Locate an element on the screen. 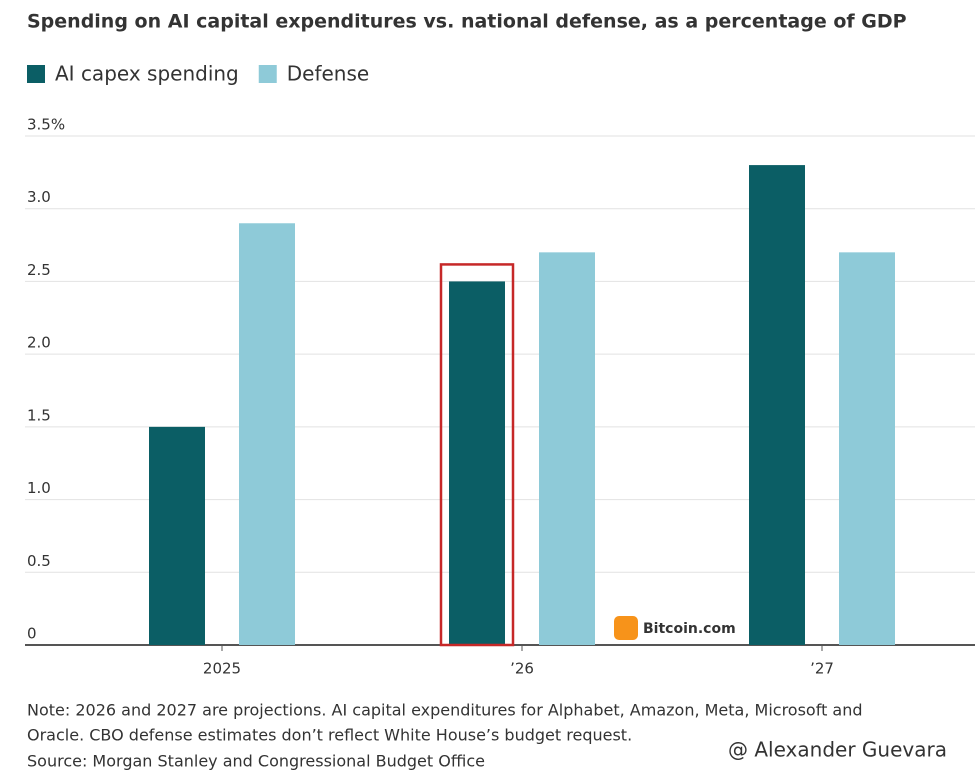  legend-label: Defense is located at coordinates (328, 74).